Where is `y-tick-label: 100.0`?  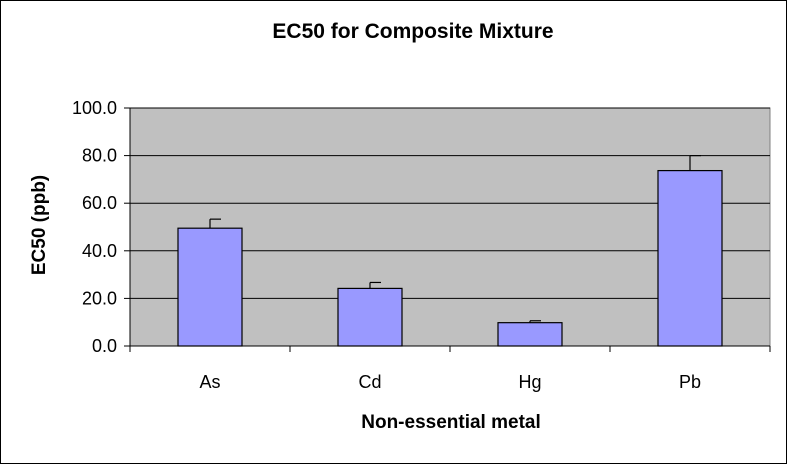
y-tick-label: 100.0 is located at coordinates (94, 108).